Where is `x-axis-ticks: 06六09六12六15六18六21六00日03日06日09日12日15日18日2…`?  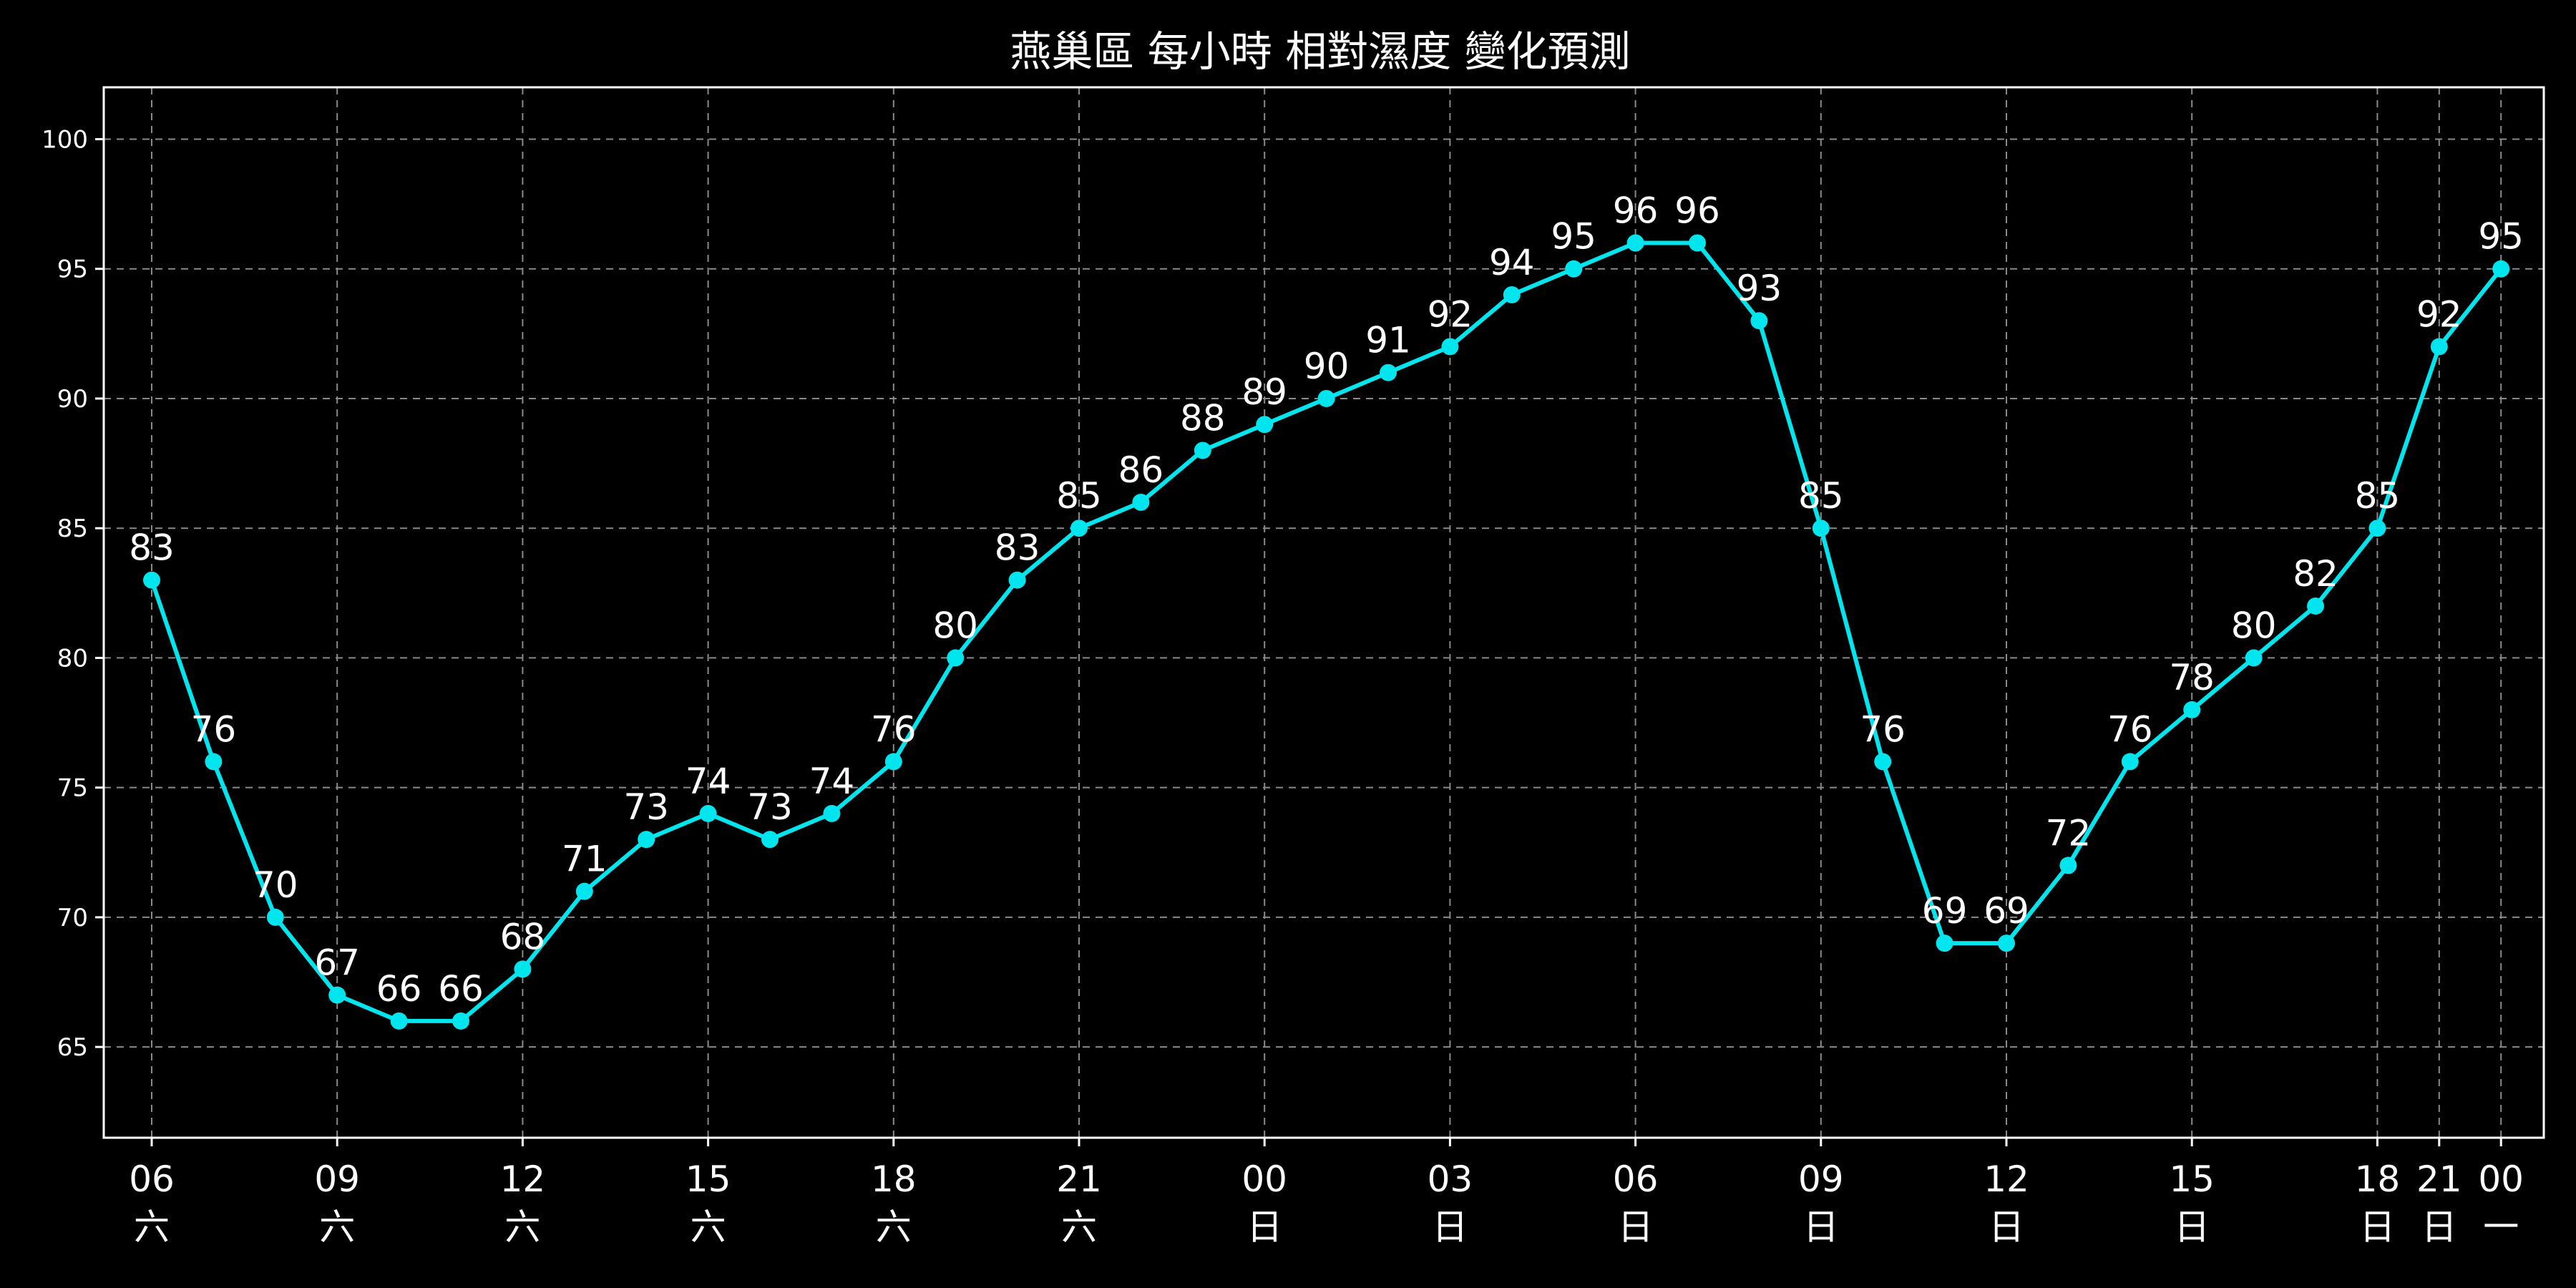 x-axis-ticks: 06六09六12六15六18六21六00日03日06日09日12日15日18日2… is located at coordinates (1326, 1193).